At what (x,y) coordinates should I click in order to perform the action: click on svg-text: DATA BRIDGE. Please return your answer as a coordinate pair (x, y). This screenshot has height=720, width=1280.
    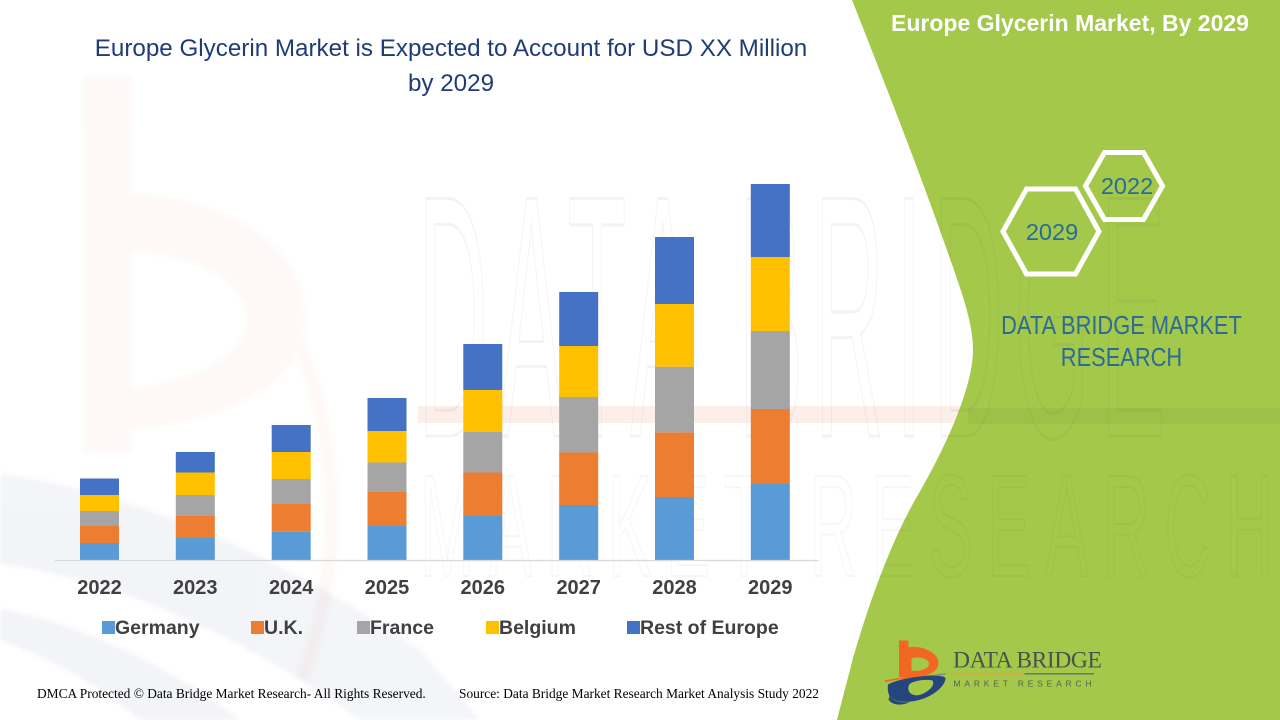
    Looking at the image, I should click on (1027, 661).